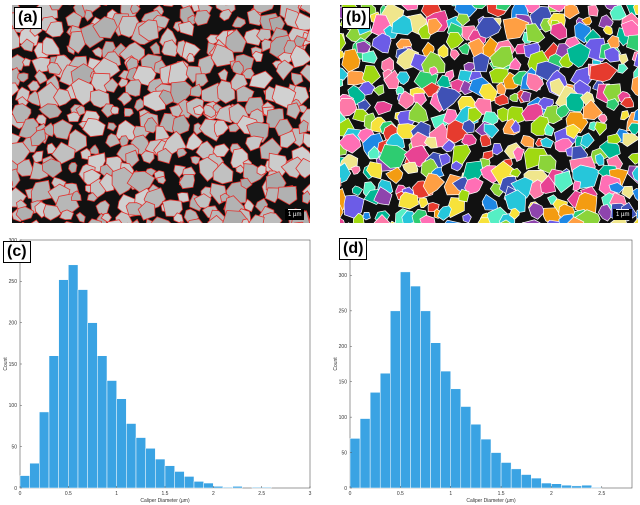  Describe the element at coordinates (601, 494) in the screenshot. I see `x-tick-label: 2.5` at that location.